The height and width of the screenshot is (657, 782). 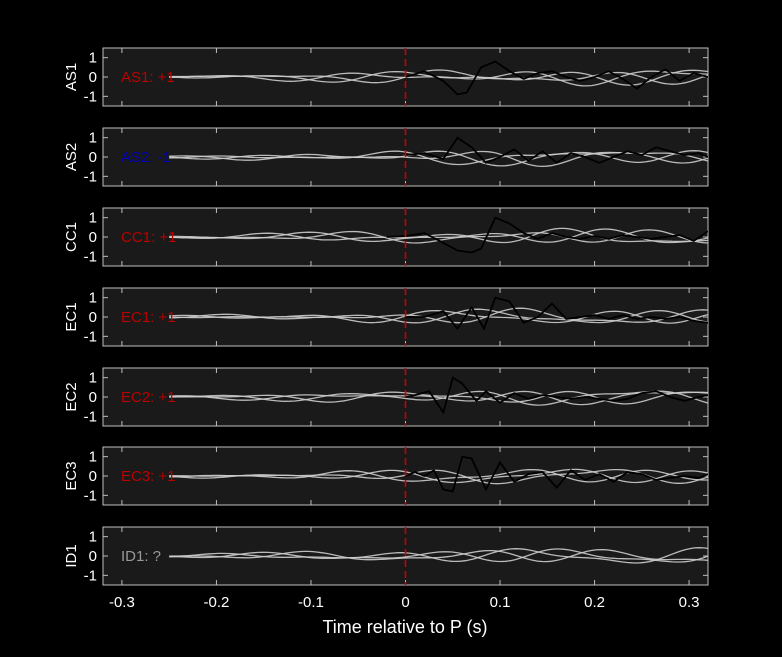 I want to click on x-axis: -0.3 -0.2 -0.1 0 0.1 0.2 0.3, so click(x=404, y=602).